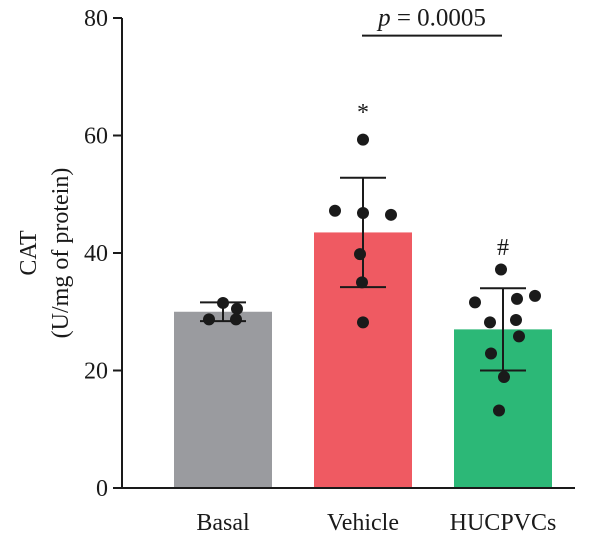  I want to click on x-tick-label-basal: Basal, so click(223, 523).